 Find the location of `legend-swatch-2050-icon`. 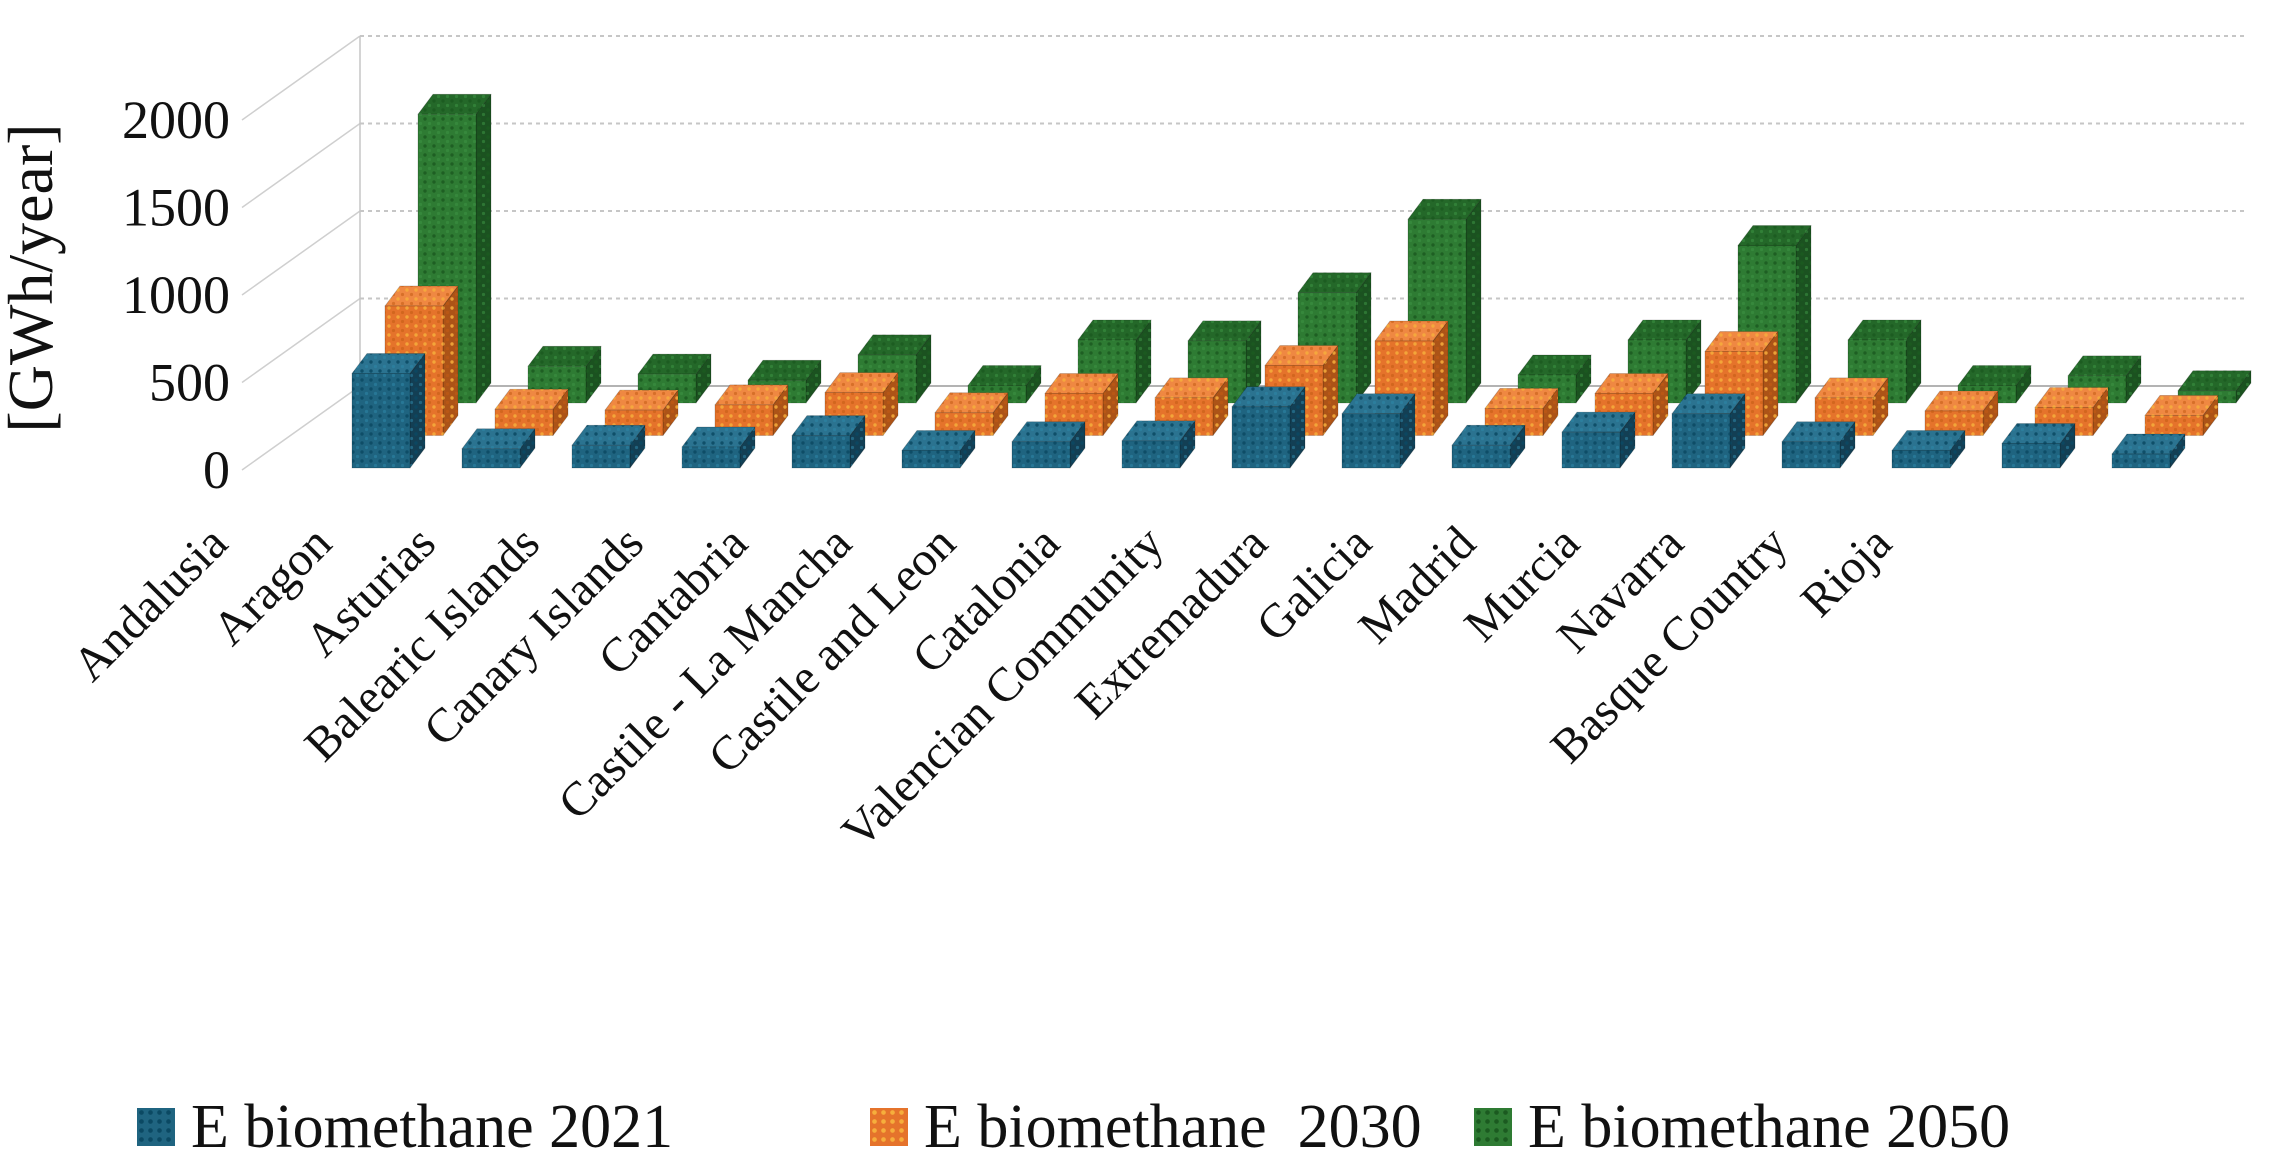

legend-swatch-2050-icon is located at coordinates (1493, 1127).